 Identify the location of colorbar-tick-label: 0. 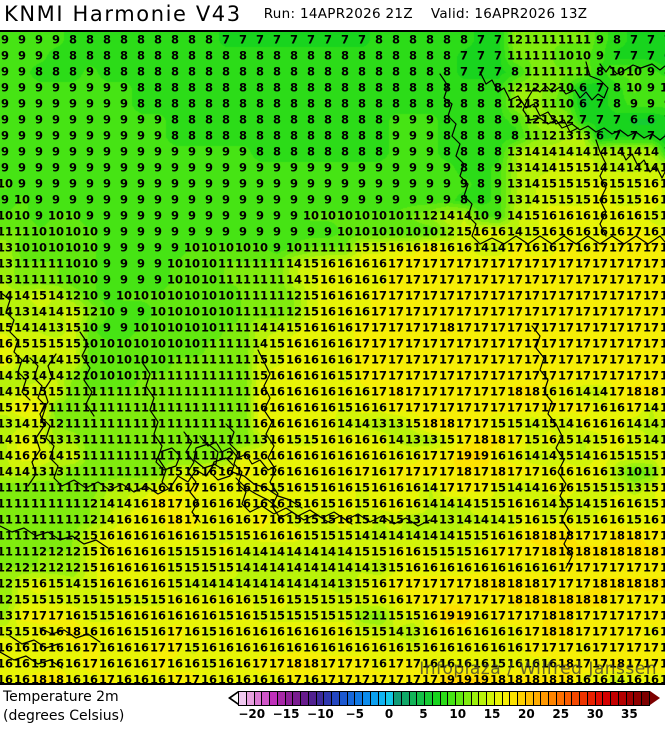
(389, 714).